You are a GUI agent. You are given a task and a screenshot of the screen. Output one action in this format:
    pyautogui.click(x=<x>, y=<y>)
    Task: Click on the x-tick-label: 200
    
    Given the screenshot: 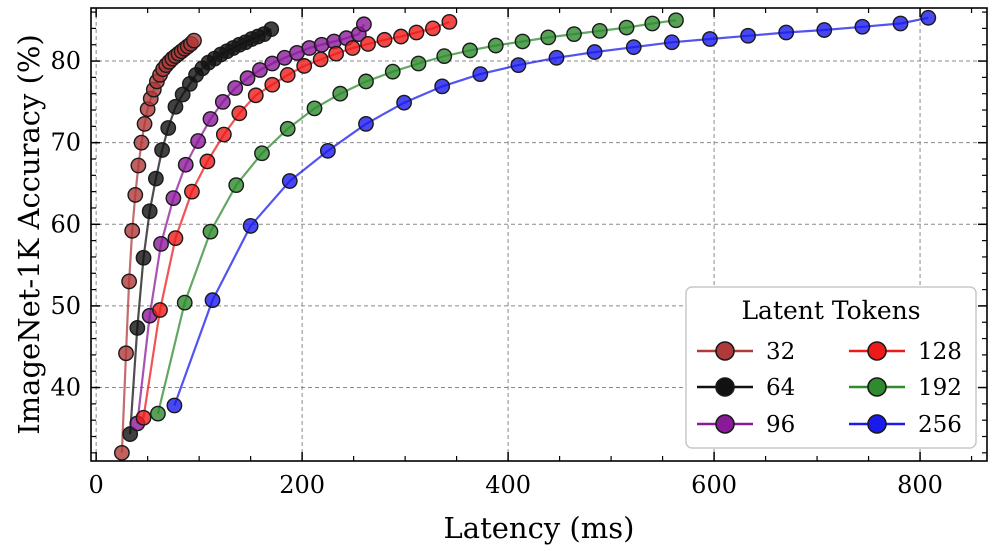 What is the action you would take?
    pyautogui.click(x=302, y=485)
    